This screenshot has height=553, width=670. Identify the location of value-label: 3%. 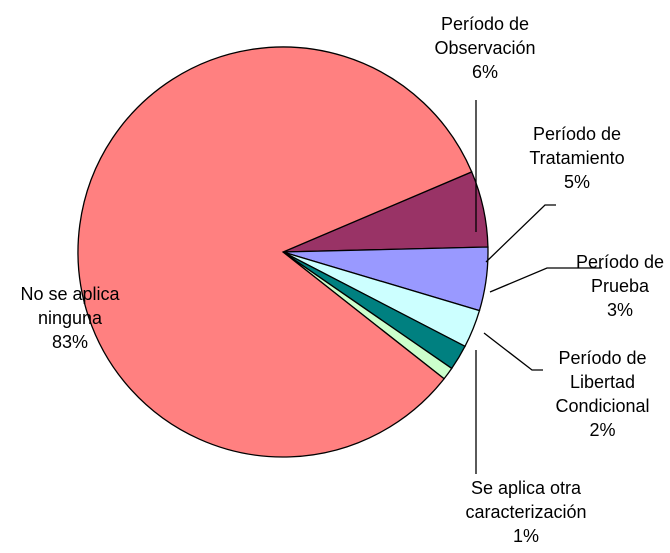
(619, 310).